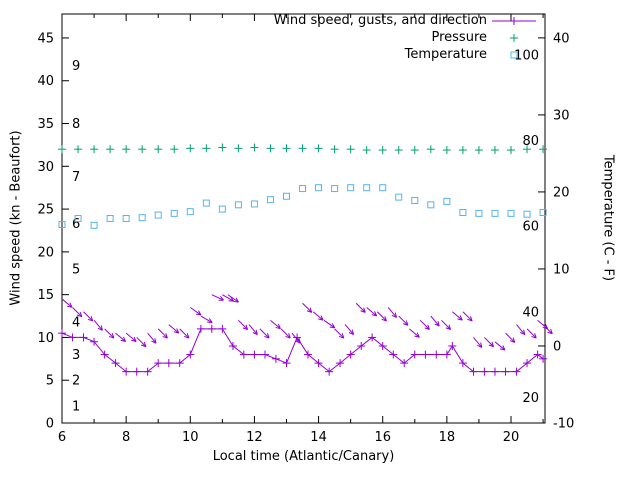 This screenshot has height=480, width=640. I want to click on svg-text: 1, so click(76, 406).